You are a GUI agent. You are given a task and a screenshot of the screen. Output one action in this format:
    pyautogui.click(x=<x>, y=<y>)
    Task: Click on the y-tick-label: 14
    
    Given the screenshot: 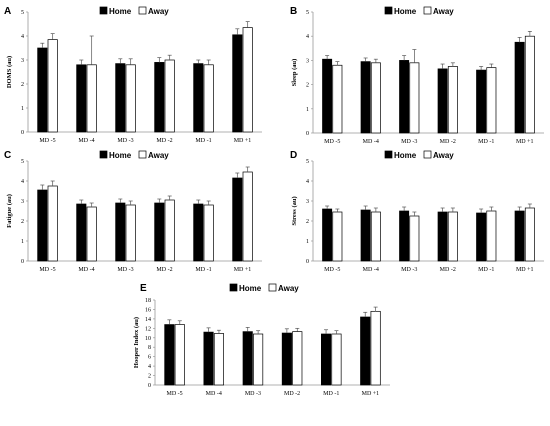 What is the action you would take?
    pyautogui.click(x=148, y=320)
    